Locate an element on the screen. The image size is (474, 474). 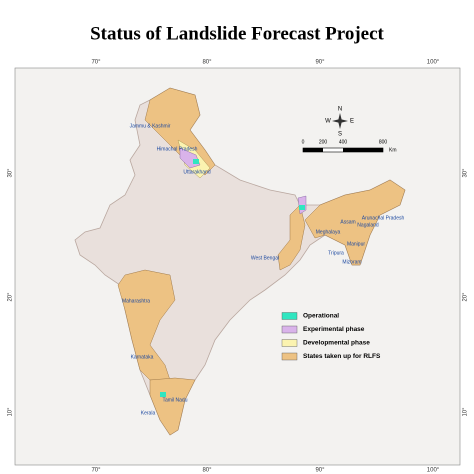
region-label: Manipur is located at coordinates (356, 244).